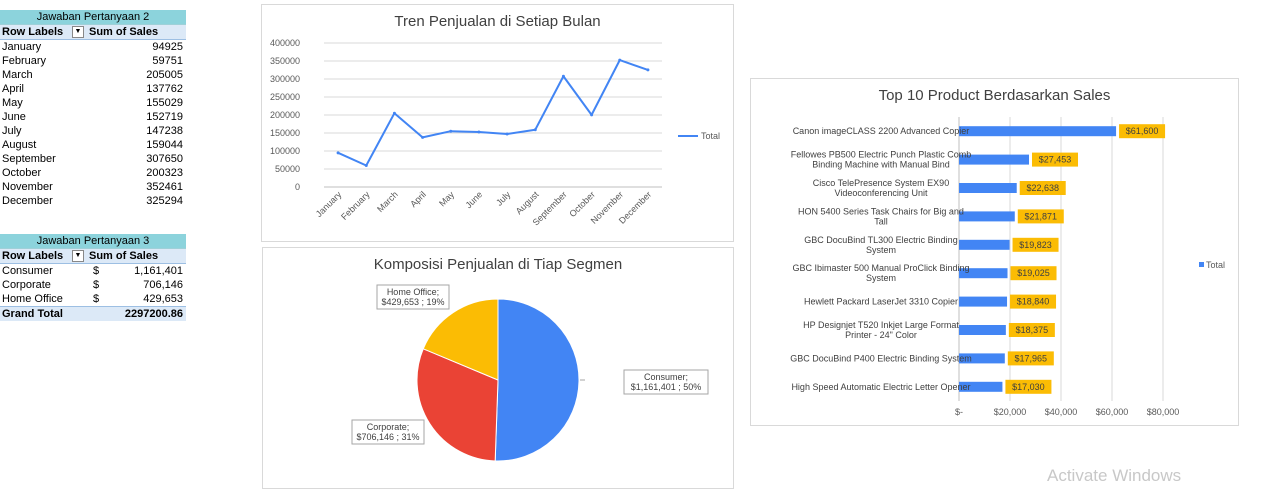  Describe the element at coordinates (93, 201) in the screenshot. I see `table-row: December 325294` at that location.